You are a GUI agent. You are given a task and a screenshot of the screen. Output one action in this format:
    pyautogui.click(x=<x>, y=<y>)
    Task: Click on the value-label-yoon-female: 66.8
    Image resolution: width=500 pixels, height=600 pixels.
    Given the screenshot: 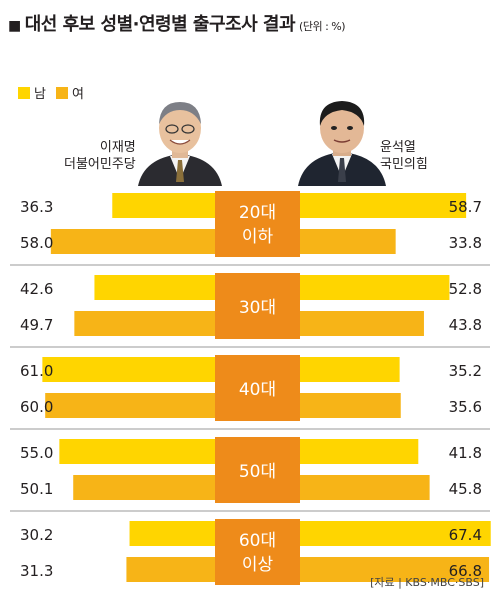 What is the action you would take?
    pyautogui.click(x=465, y=571)
    